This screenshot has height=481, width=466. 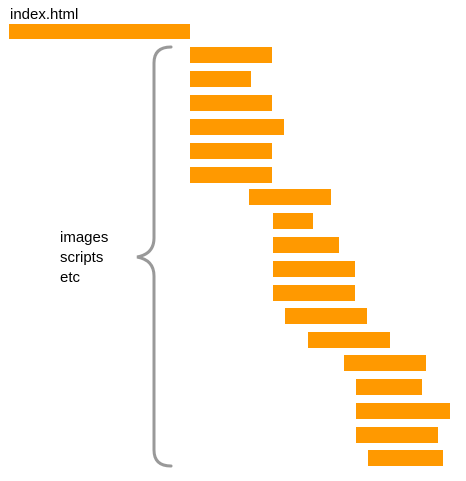 What do you see at coordinates (44, 14) in the screenshot?
I see `index-html-label: index.html` at bounding box center [44, 14].